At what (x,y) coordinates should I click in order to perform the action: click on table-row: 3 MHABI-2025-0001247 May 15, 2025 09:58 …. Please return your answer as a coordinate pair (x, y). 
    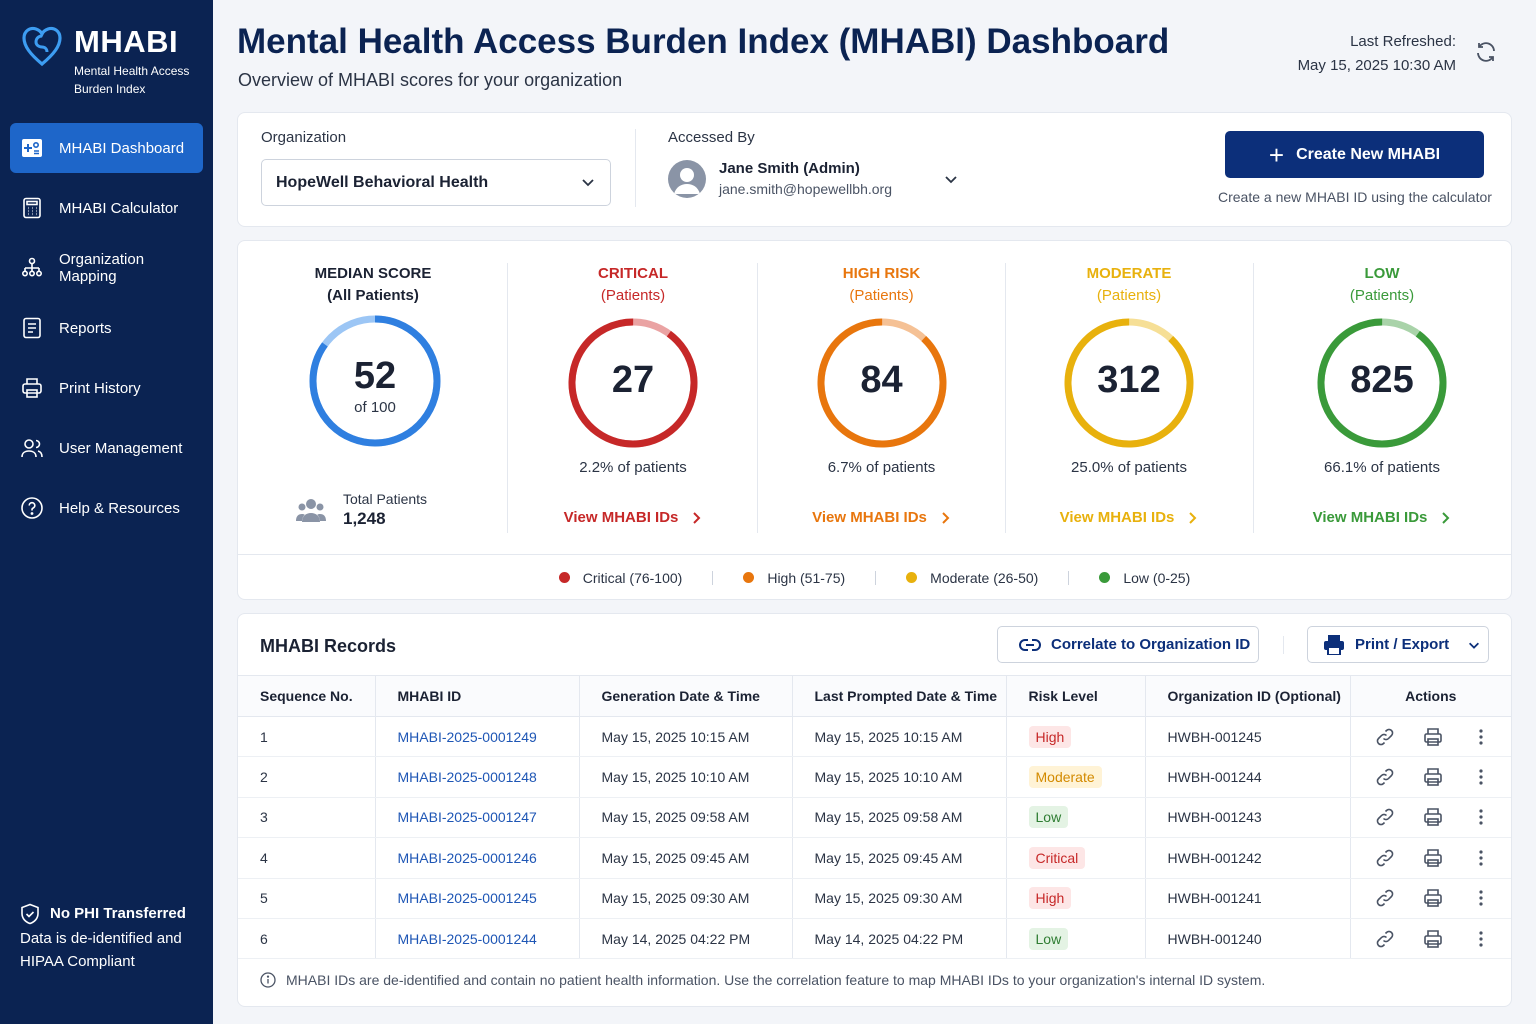
    Looking at the image, I should click on (874, 818).